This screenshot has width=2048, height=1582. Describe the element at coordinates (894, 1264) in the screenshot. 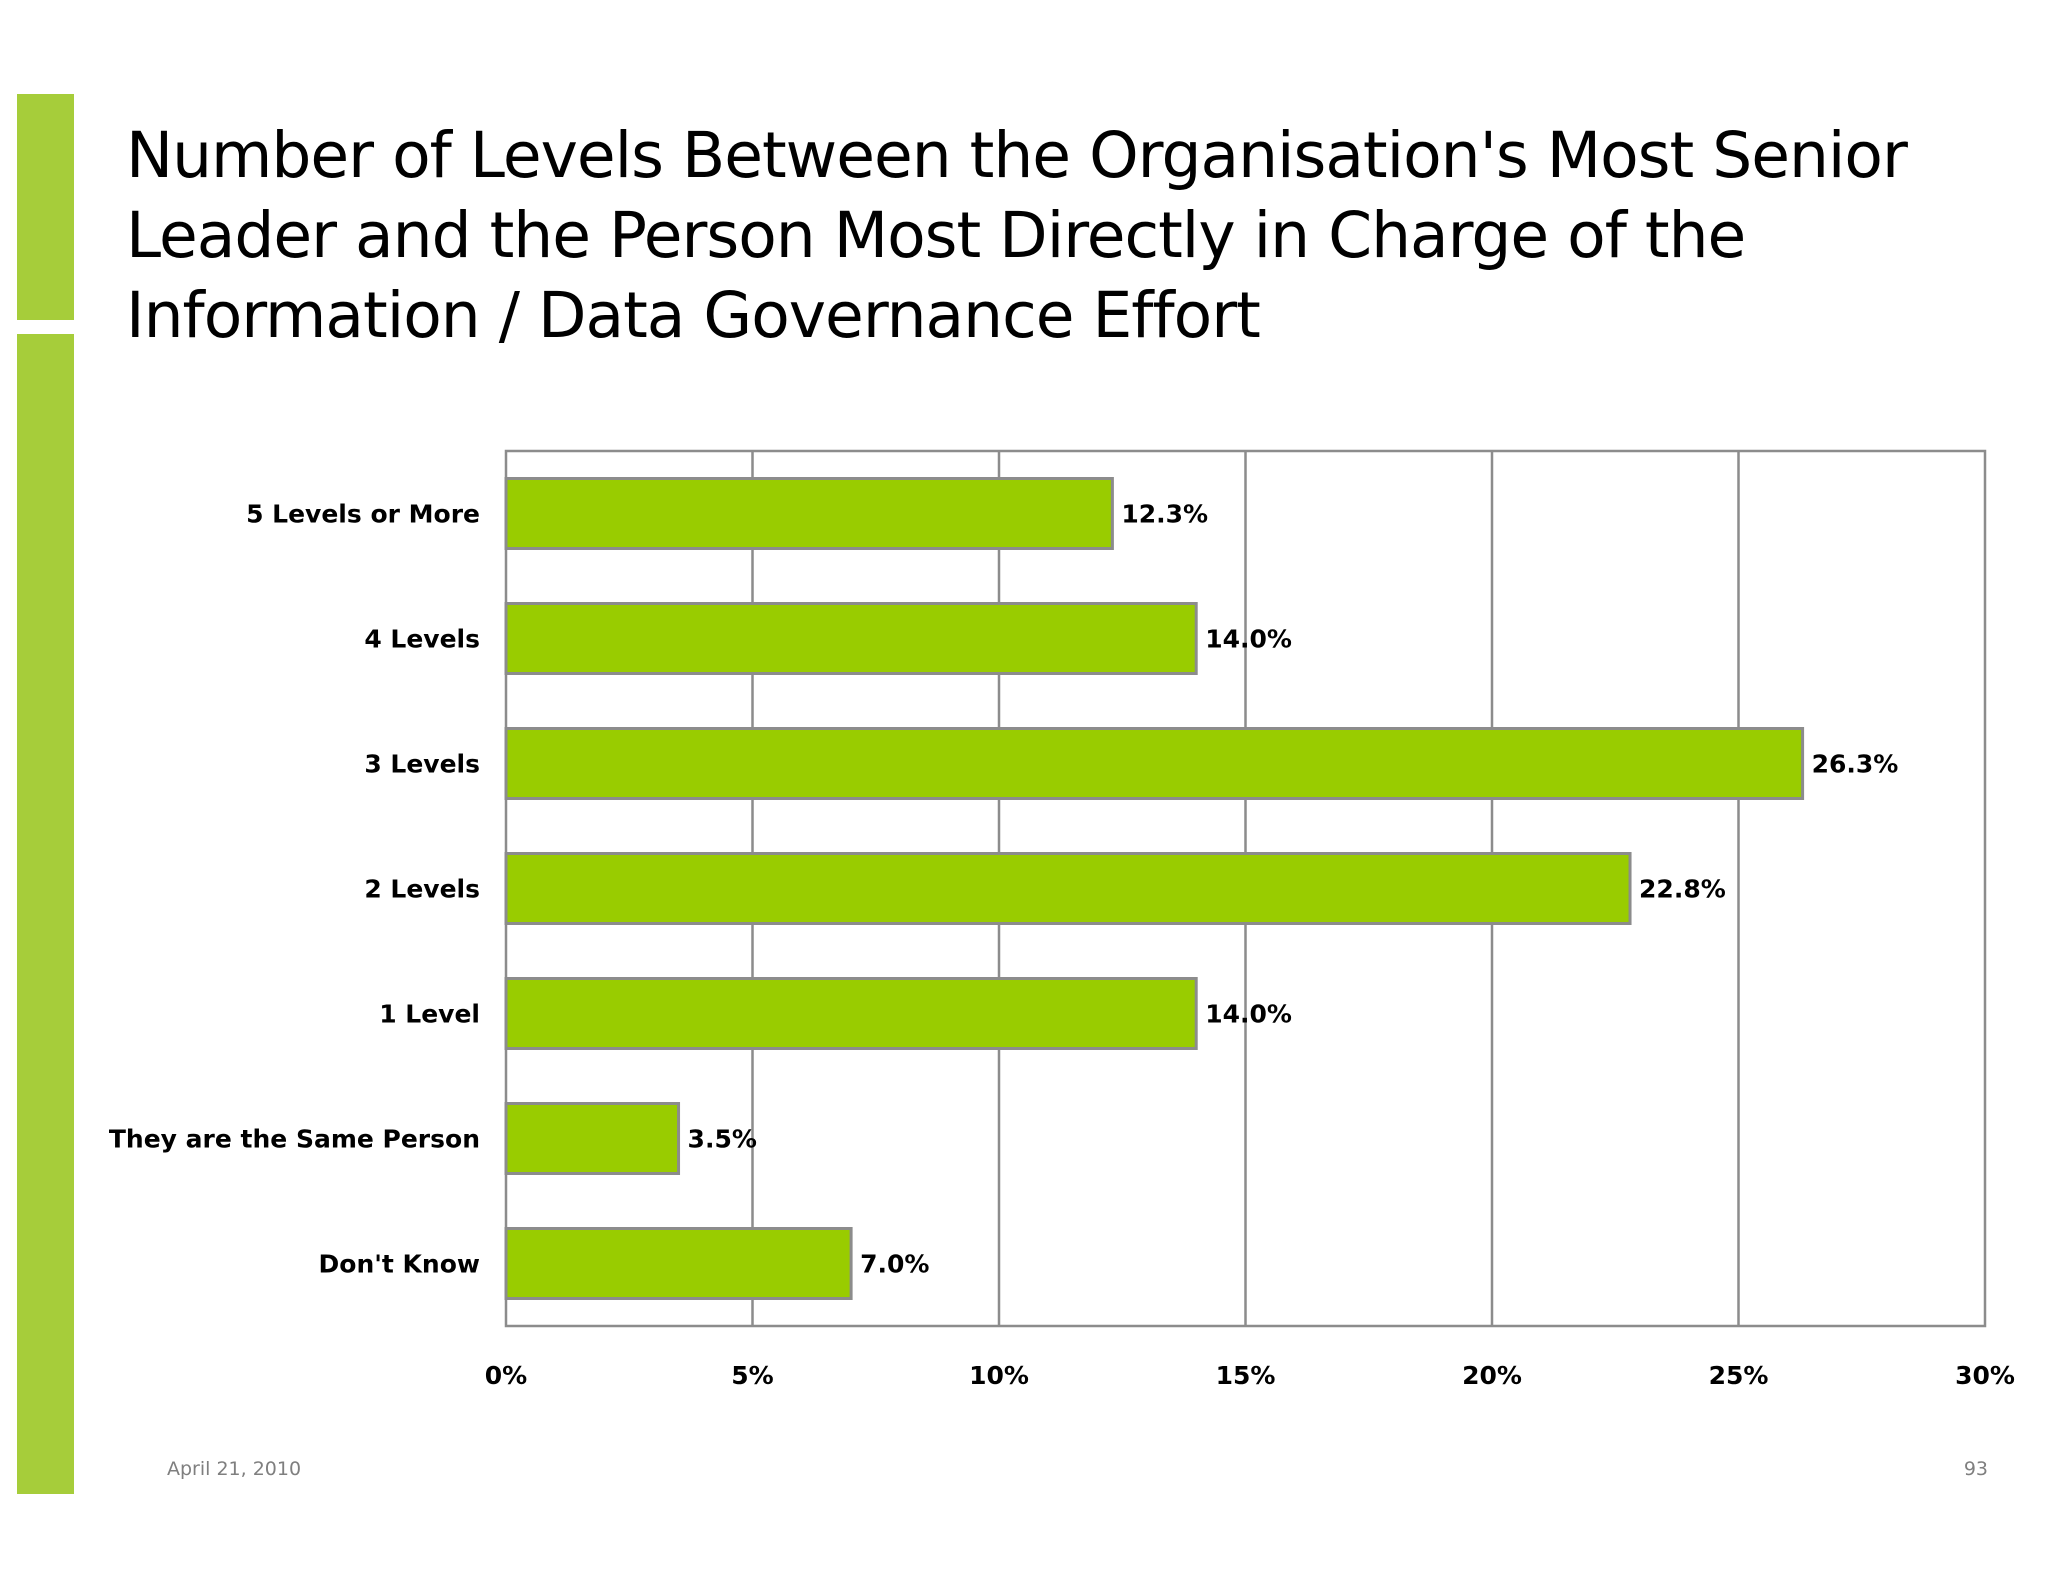

I see `value-label: 7.0%` at that location.